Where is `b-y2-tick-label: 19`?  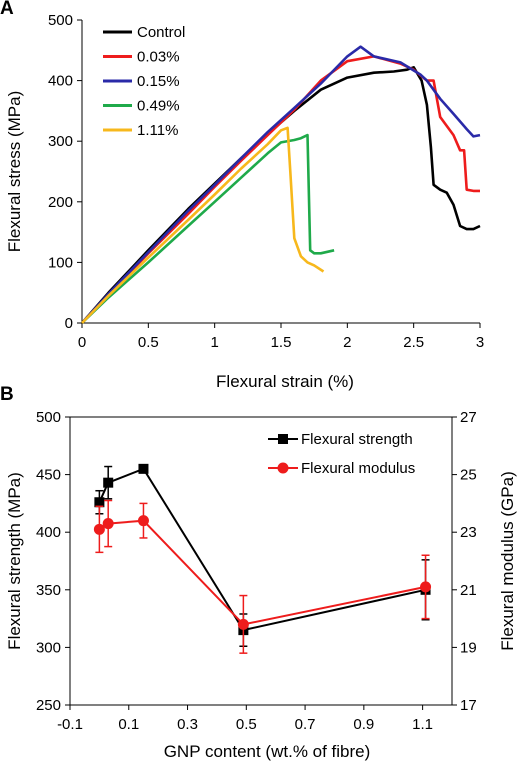 b-y2-tick-label: 19 is located at coordinates (468, 647).